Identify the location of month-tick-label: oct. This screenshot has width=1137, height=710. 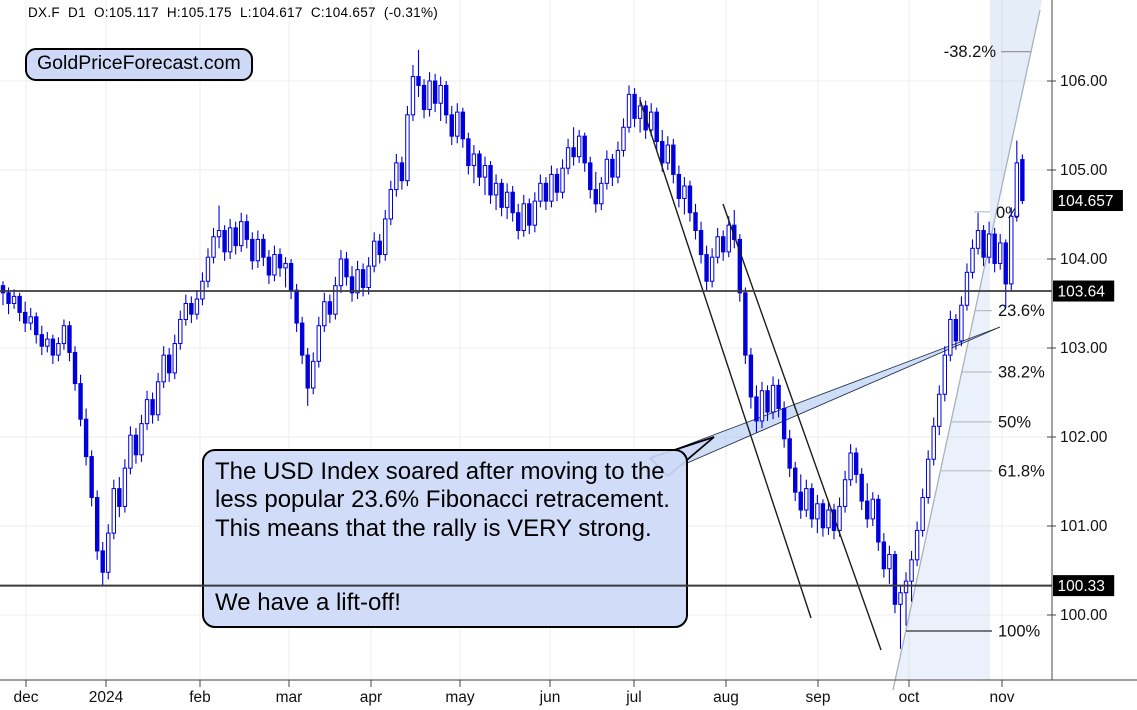
(909, 697).